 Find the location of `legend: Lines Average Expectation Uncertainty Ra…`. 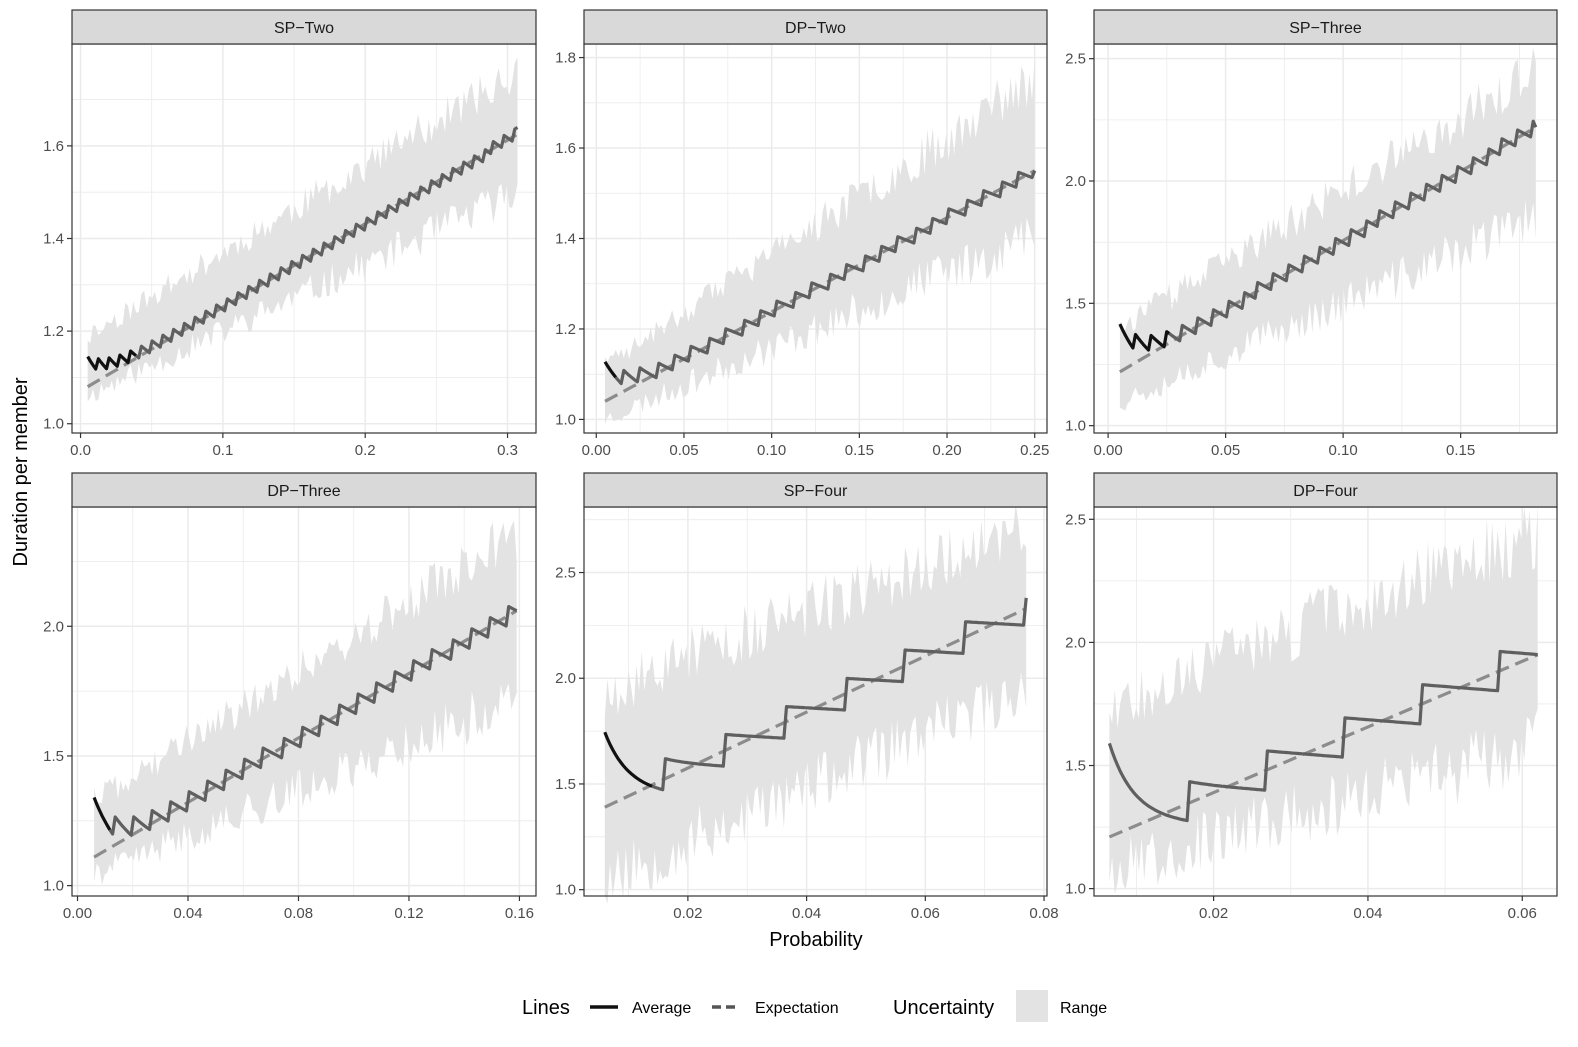

legend: Lines Average Expectation Uncertainty Ra… is located at coordinates (814, 1006).